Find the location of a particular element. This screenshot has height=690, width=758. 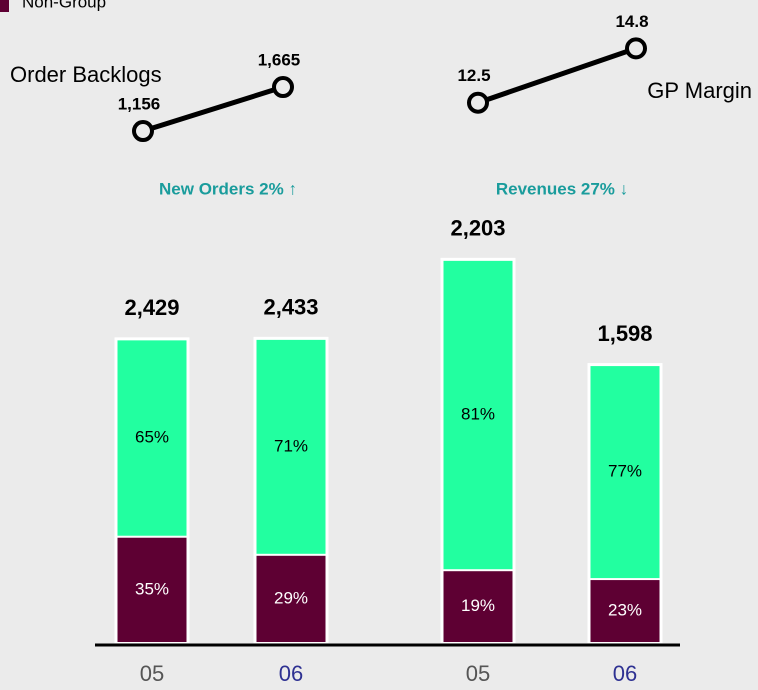

segment-label: 23% is located at coordinates (625, 610).